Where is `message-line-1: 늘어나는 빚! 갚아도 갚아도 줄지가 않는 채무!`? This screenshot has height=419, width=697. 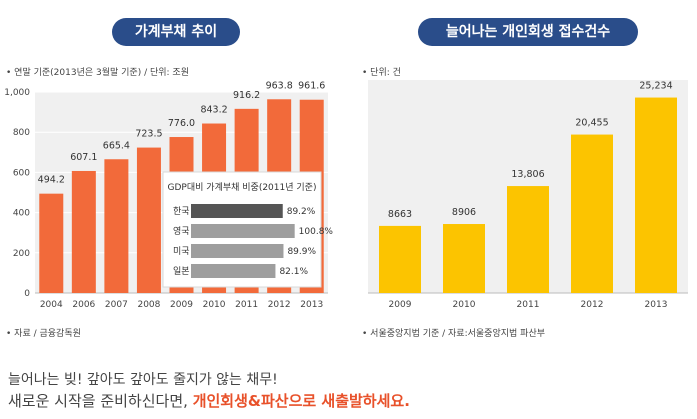 message-line-1: 늘어나는 빚! 갚아도 갚아도 줄지가 않는 채무! is located at coordinates (143, 380).